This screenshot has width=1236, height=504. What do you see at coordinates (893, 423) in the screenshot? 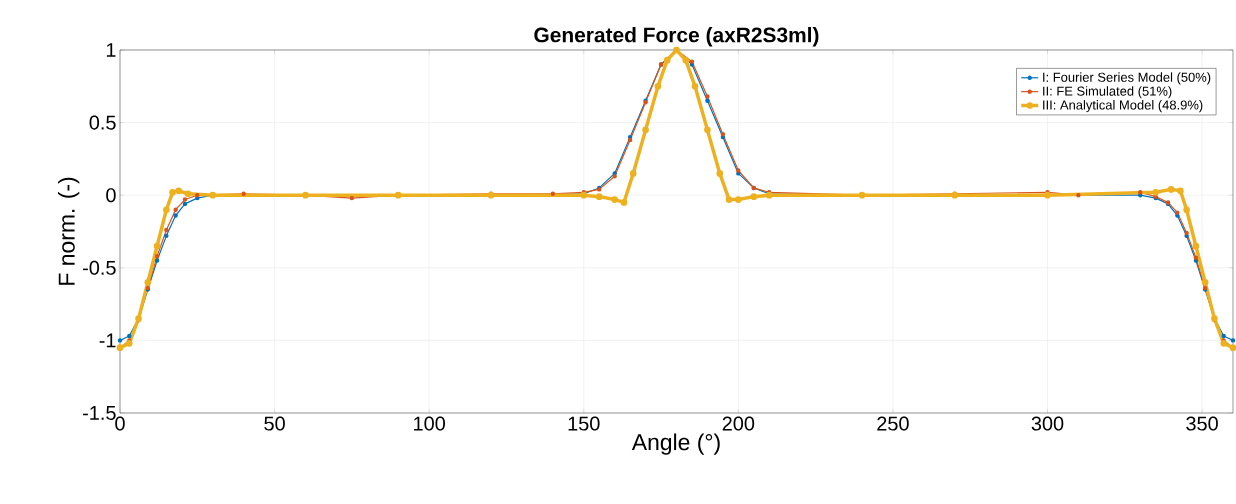
I see `x-tick-label: 250` at bounding box center [893, 423].